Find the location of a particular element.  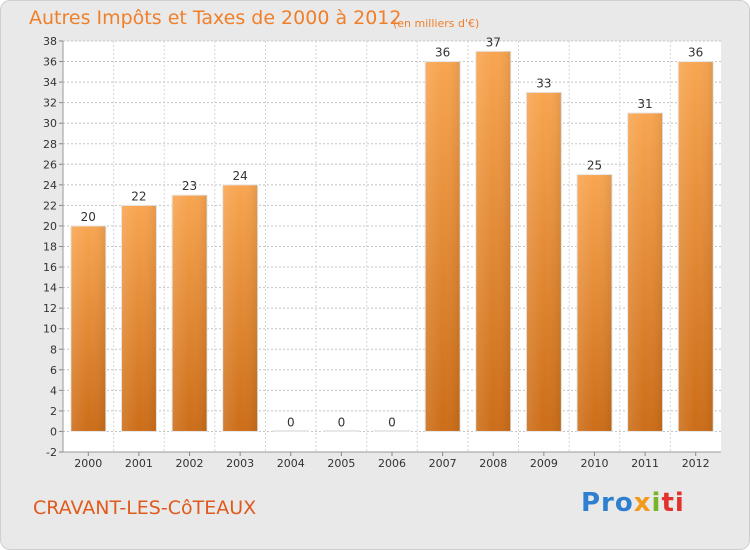

y-tick-label: 36 is located at coordinates (50, 62).